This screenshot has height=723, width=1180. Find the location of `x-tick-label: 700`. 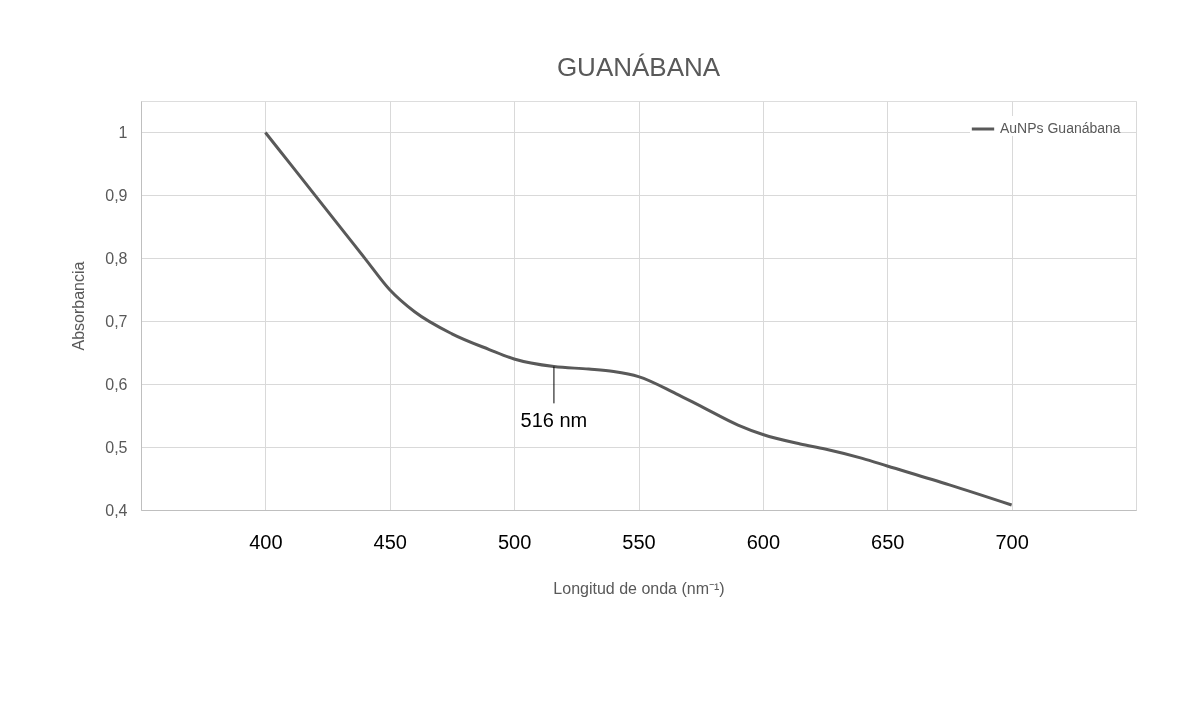

x-tick-label: 700 is located at coordinates (1012, 541).